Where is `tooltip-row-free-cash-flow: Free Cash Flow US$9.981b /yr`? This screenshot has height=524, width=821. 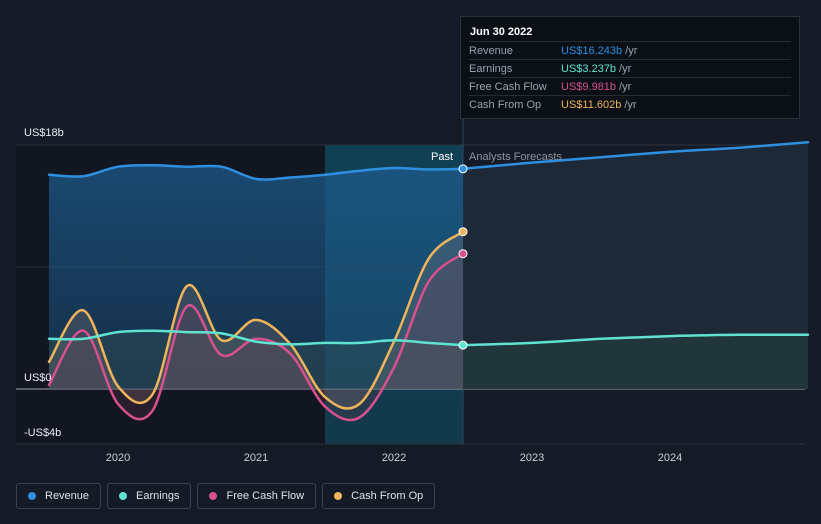 tooltip-row-free-cash-flow: Free Cash Flow US$9.981b /yr is located at coordinates (630, 86).